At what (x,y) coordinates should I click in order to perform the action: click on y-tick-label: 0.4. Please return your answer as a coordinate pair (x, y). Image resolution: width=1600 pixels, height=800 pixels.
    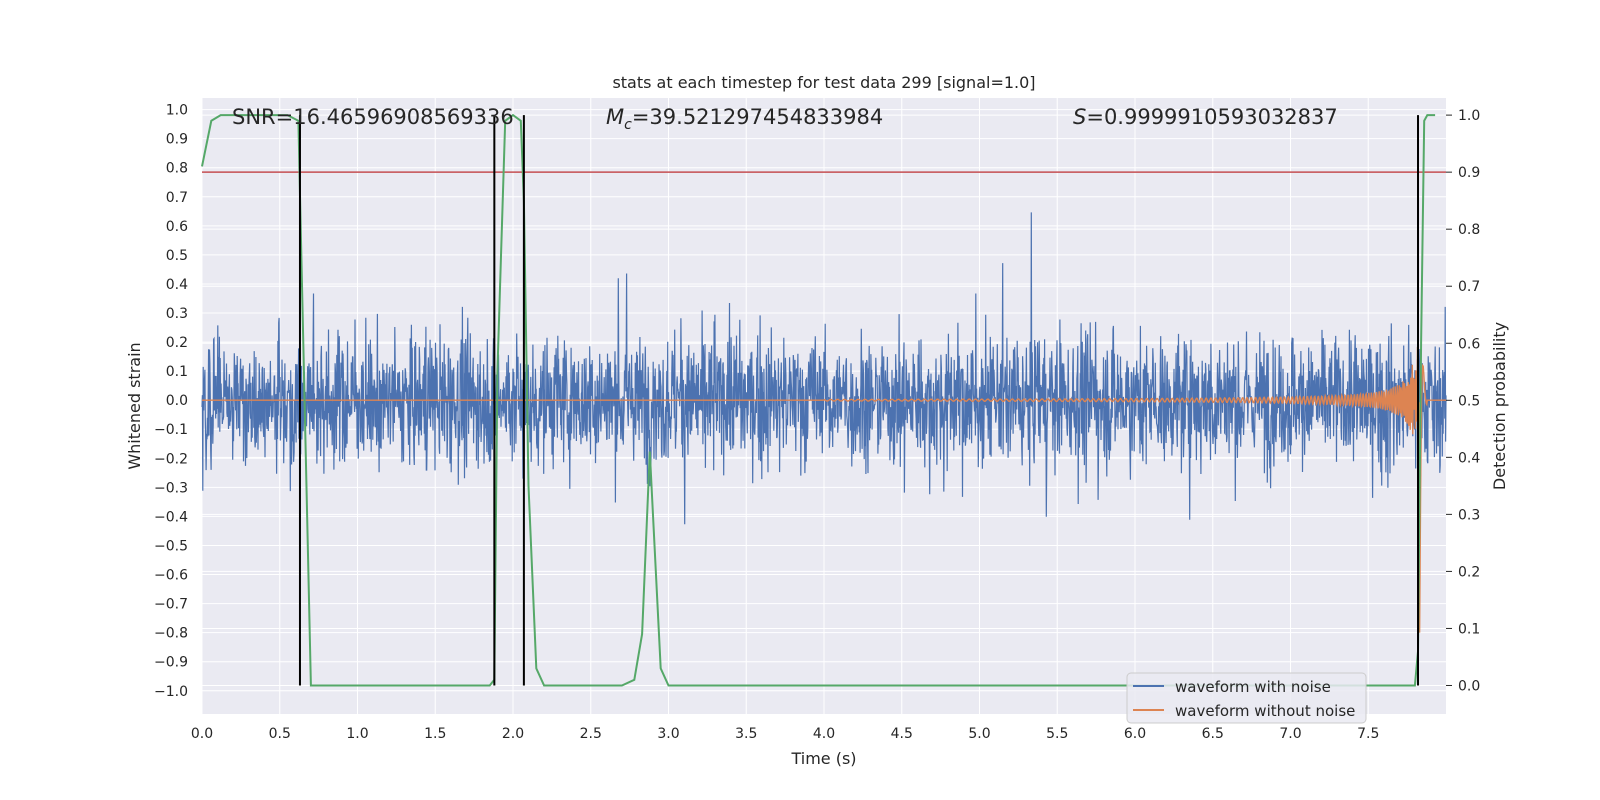
    Looking at the image, I should click on (177, 285).